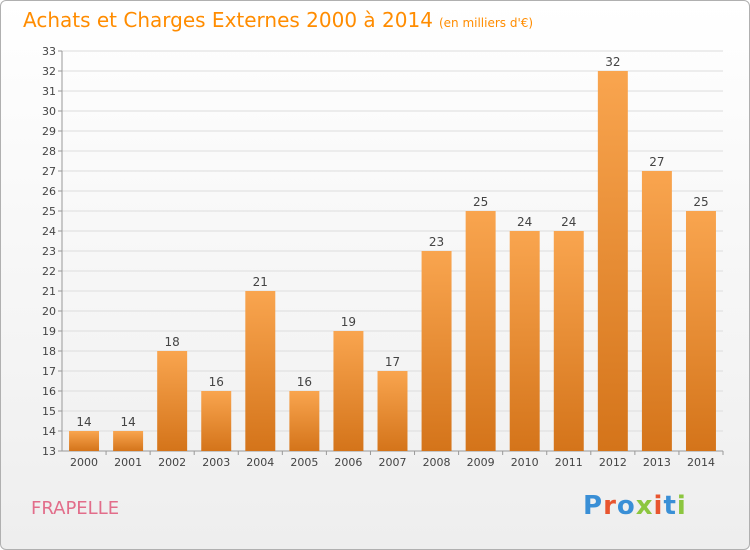 This screenshot has height=550, width=750. Describe the element at coordinates (348, 322) in the screenshot. I see `data-label: 19` at that location.